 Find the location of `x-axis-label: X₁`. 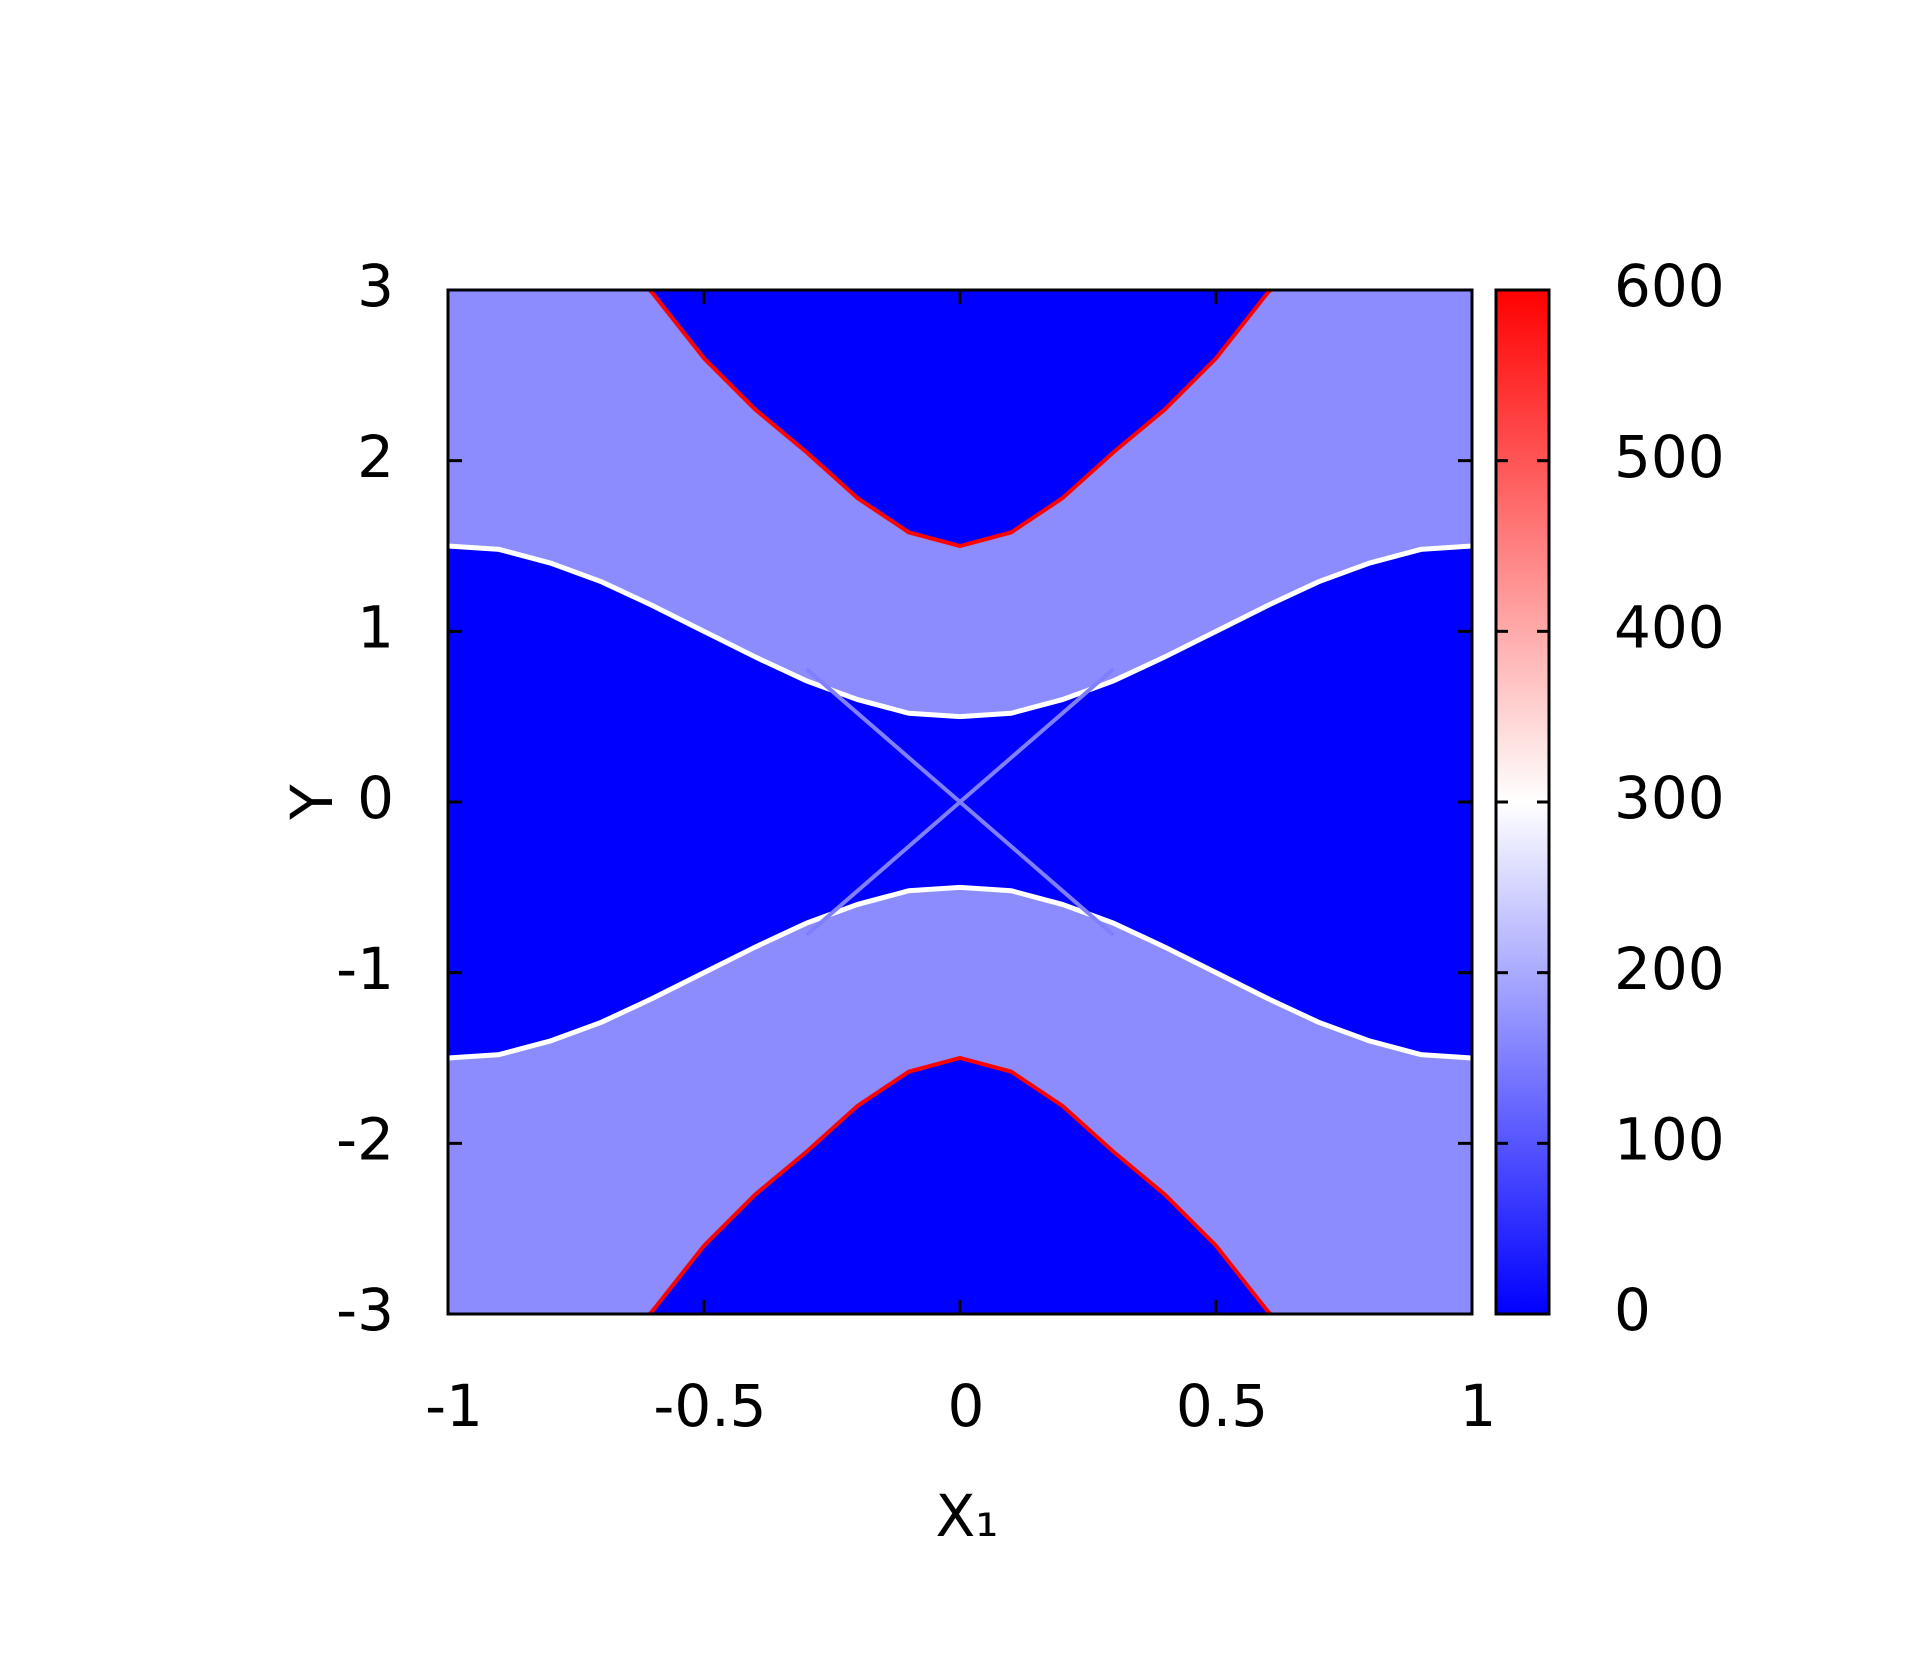

x-axis-label: X₁ is located at coordinates (967, 1516).